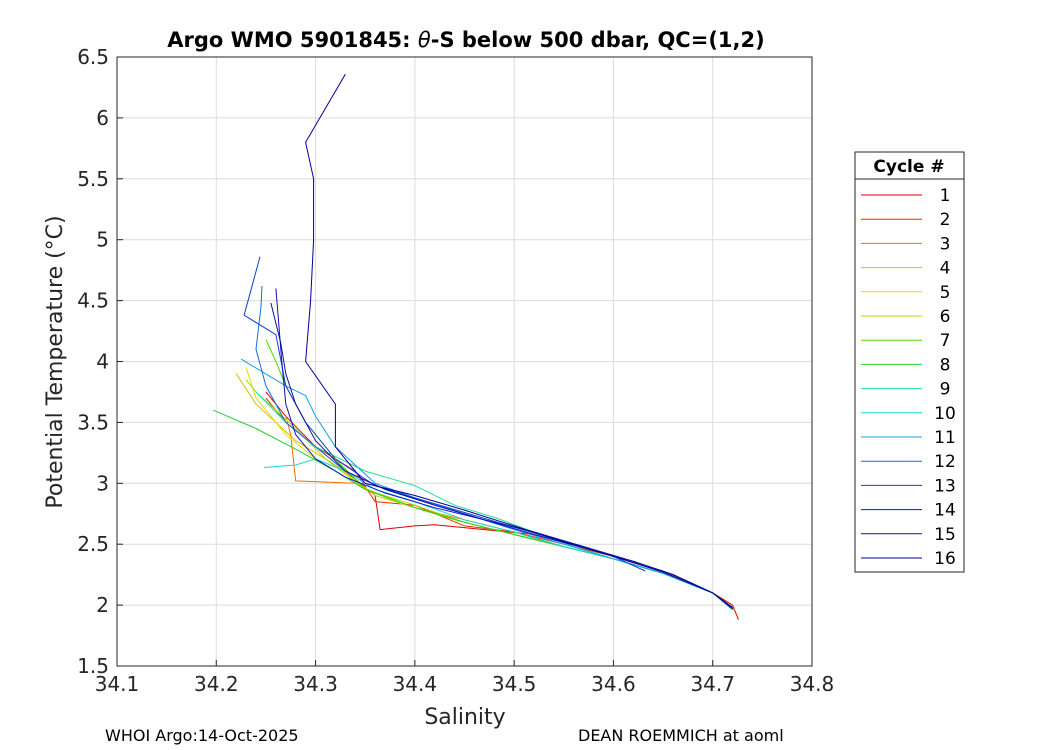 This screenshot has width=1050, height=750. Describe the element at coordinates (945, 244) in the screenshot. I see `legend-label-cycle-3: 3` at that location.